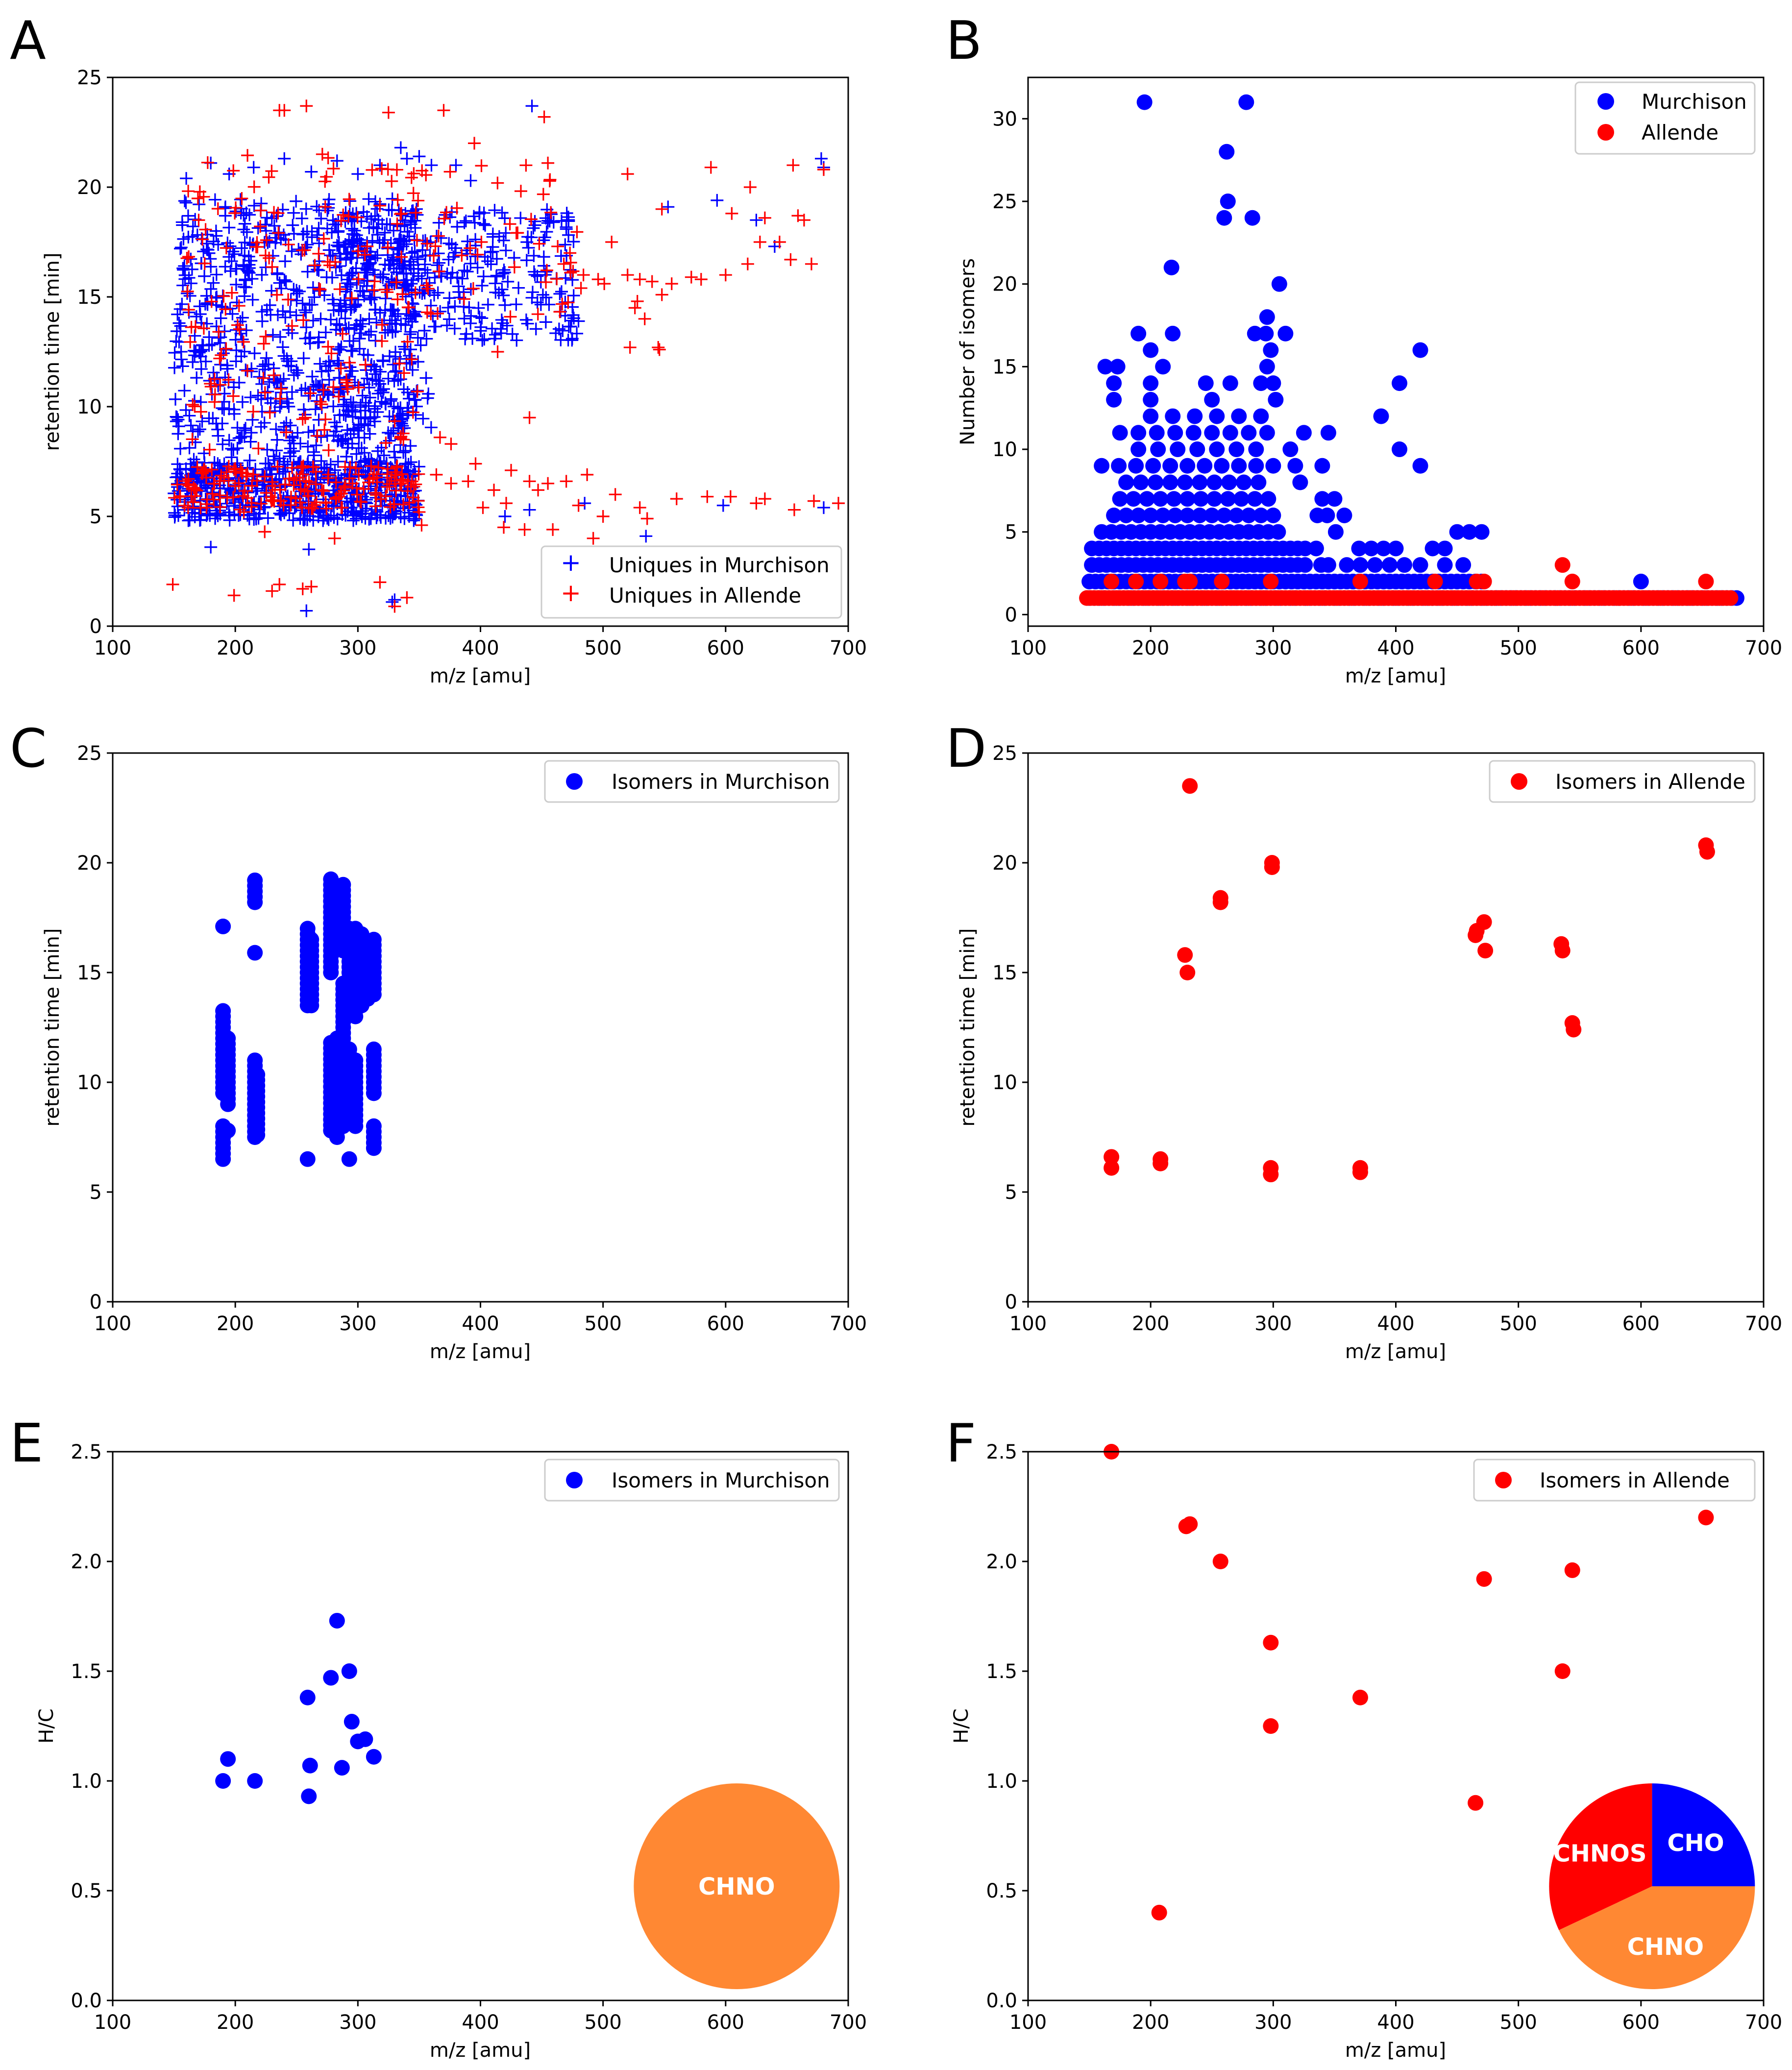 This screenshot has width=1792, height=2070. I want to click on y-tick-label: 0, so click(96, 1302).